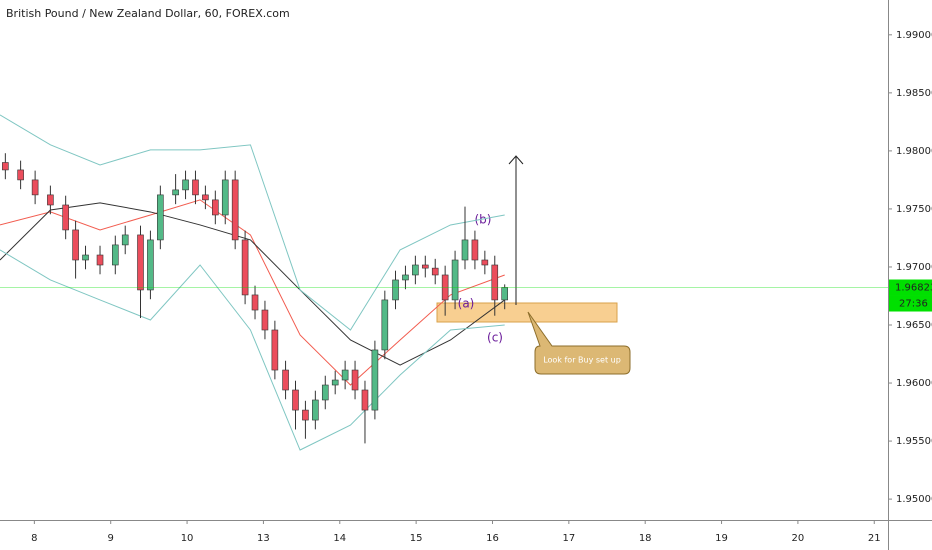 This screenshot has height=550, width=932. What do you see at coordinates (913, 288) in the screenshot?
I see `last-price-label: 1.96823` at bounding box center [913, 288].